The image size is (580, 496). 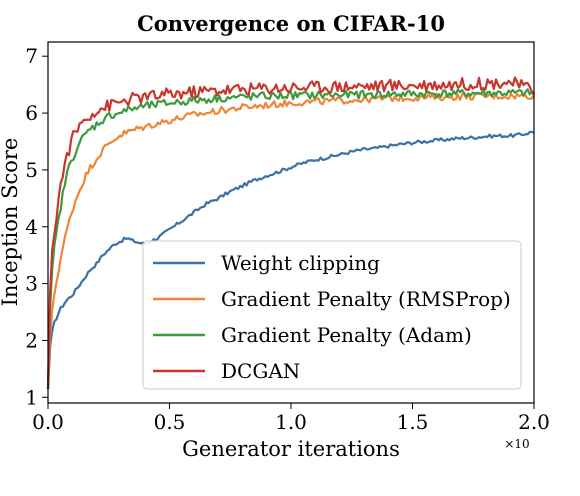 I want to click on x-axis-label: Generator iterations, so click(x=291, y=449).